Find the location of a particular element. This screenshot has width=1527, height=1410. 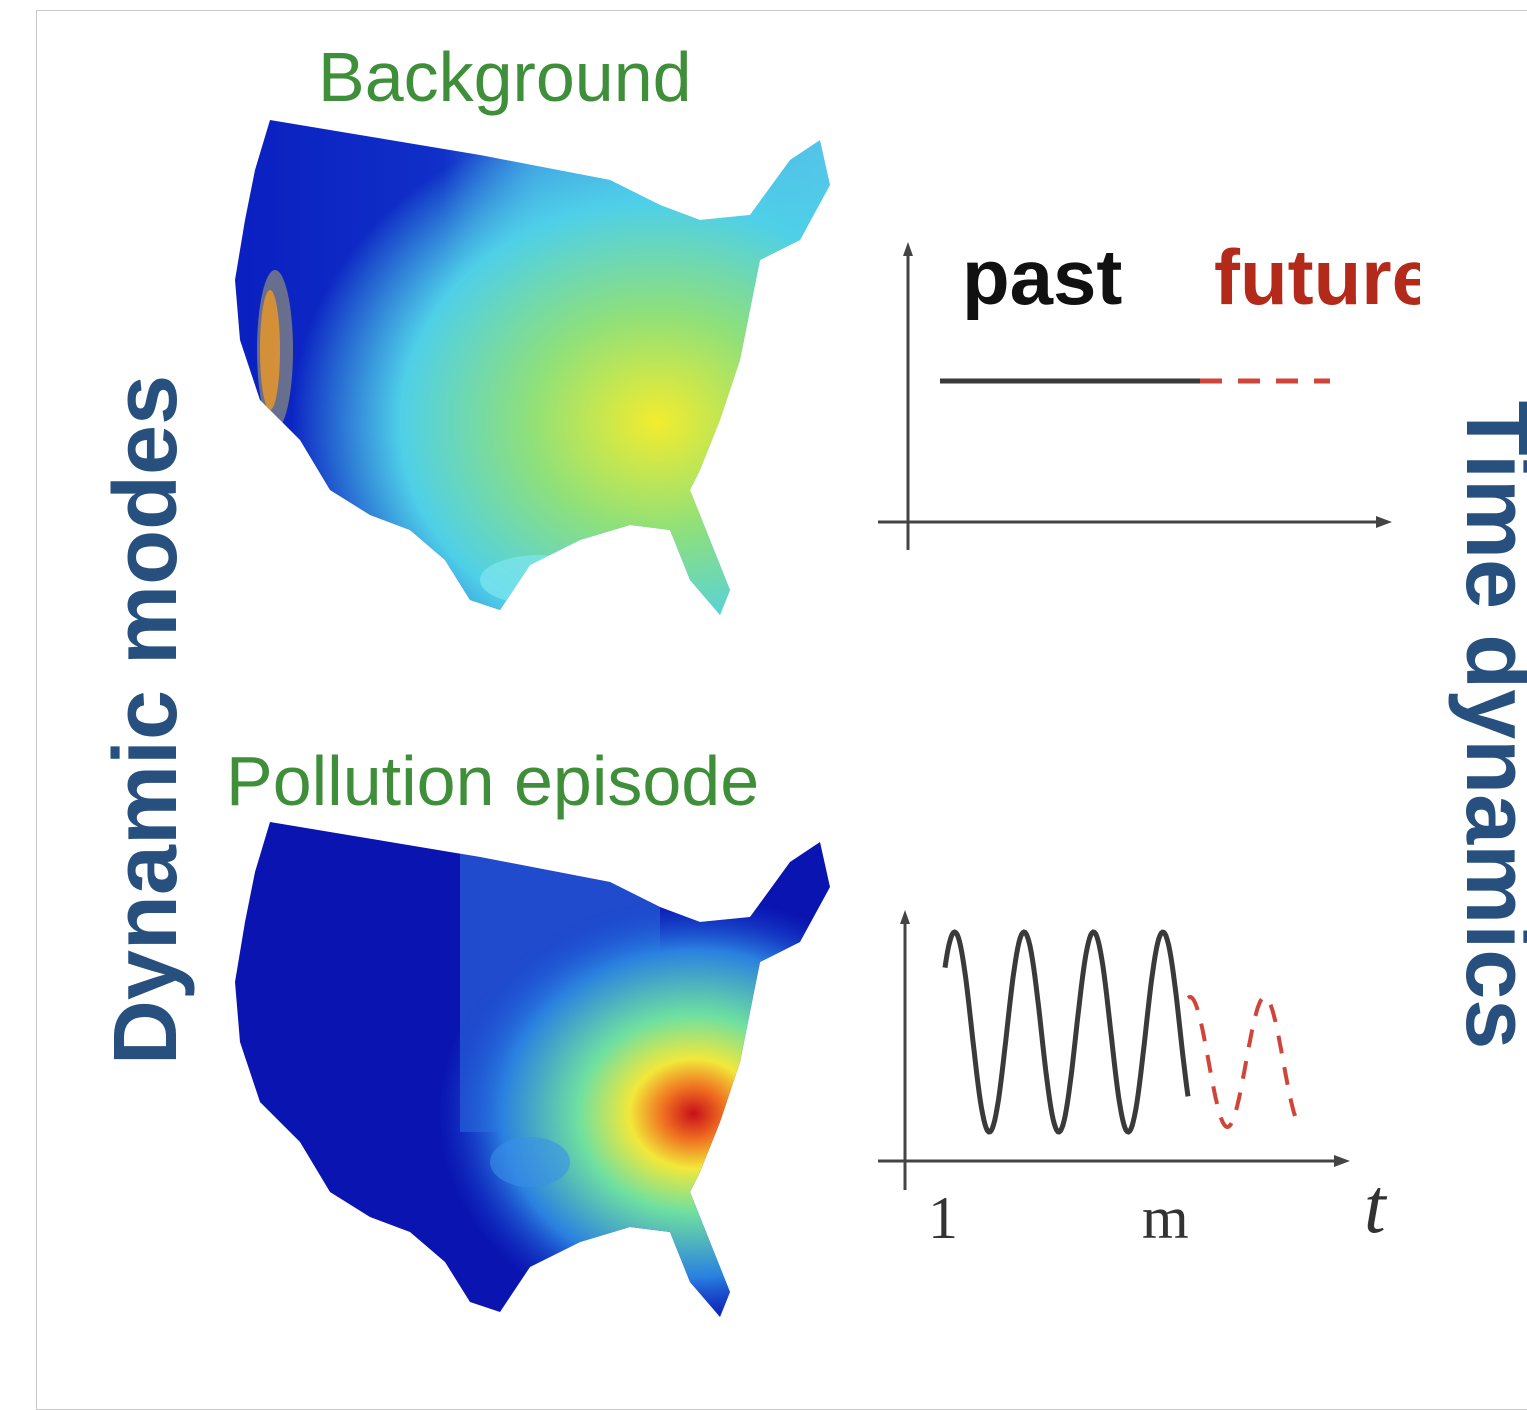

axis-label-t: t is located at coordinates (1376, 1205).